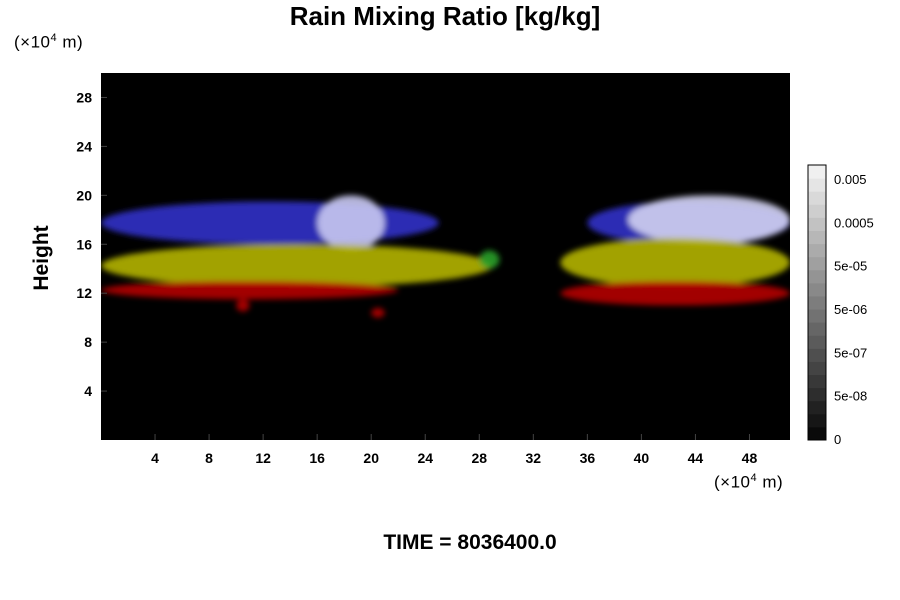  Describe the element at coordinates (854, 222) in the screenshot. I see `colorbar-label: 0.0005` at that location.